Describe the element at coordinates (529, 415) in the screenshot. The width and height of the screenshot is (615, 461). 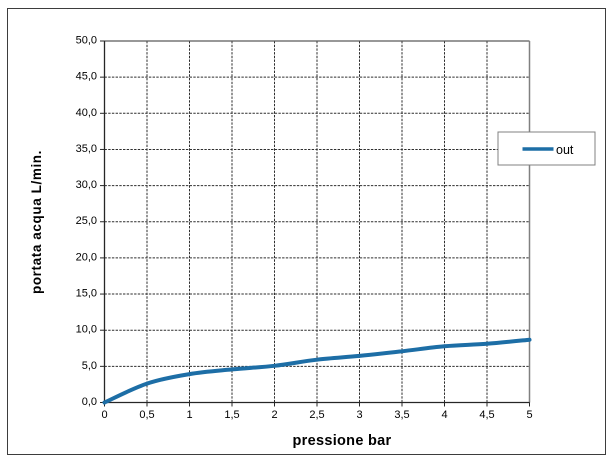
I see `svg-text: 5` at that location.